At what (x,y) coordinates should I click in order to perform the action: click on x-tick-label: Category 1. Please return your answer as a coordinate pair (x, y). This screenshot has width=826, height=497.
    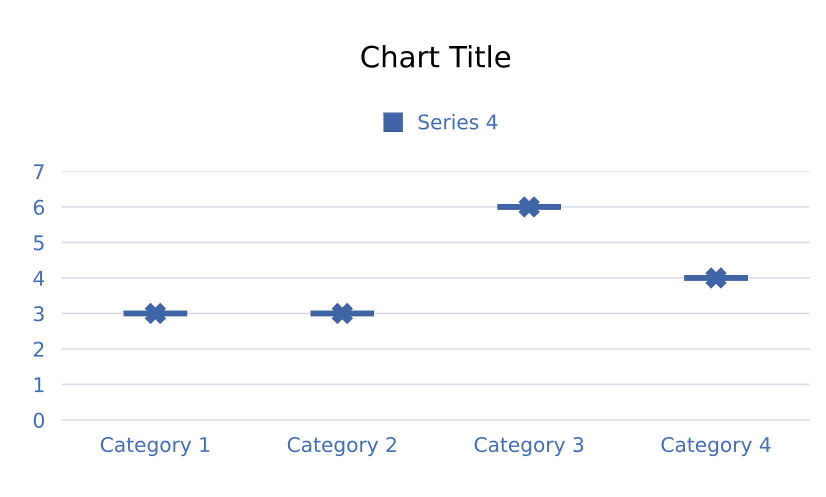
    Looking at the image, I should click on (155, 446).